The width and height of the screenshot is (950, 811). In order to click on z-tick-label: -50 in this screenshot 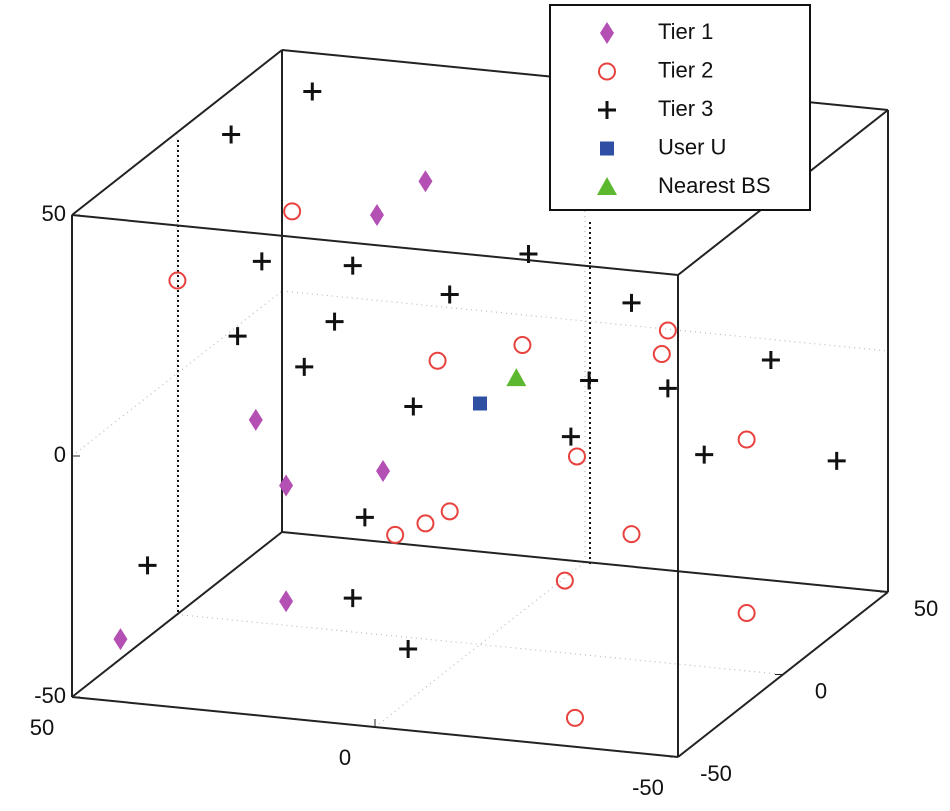, I will do `click(50, 695)`.